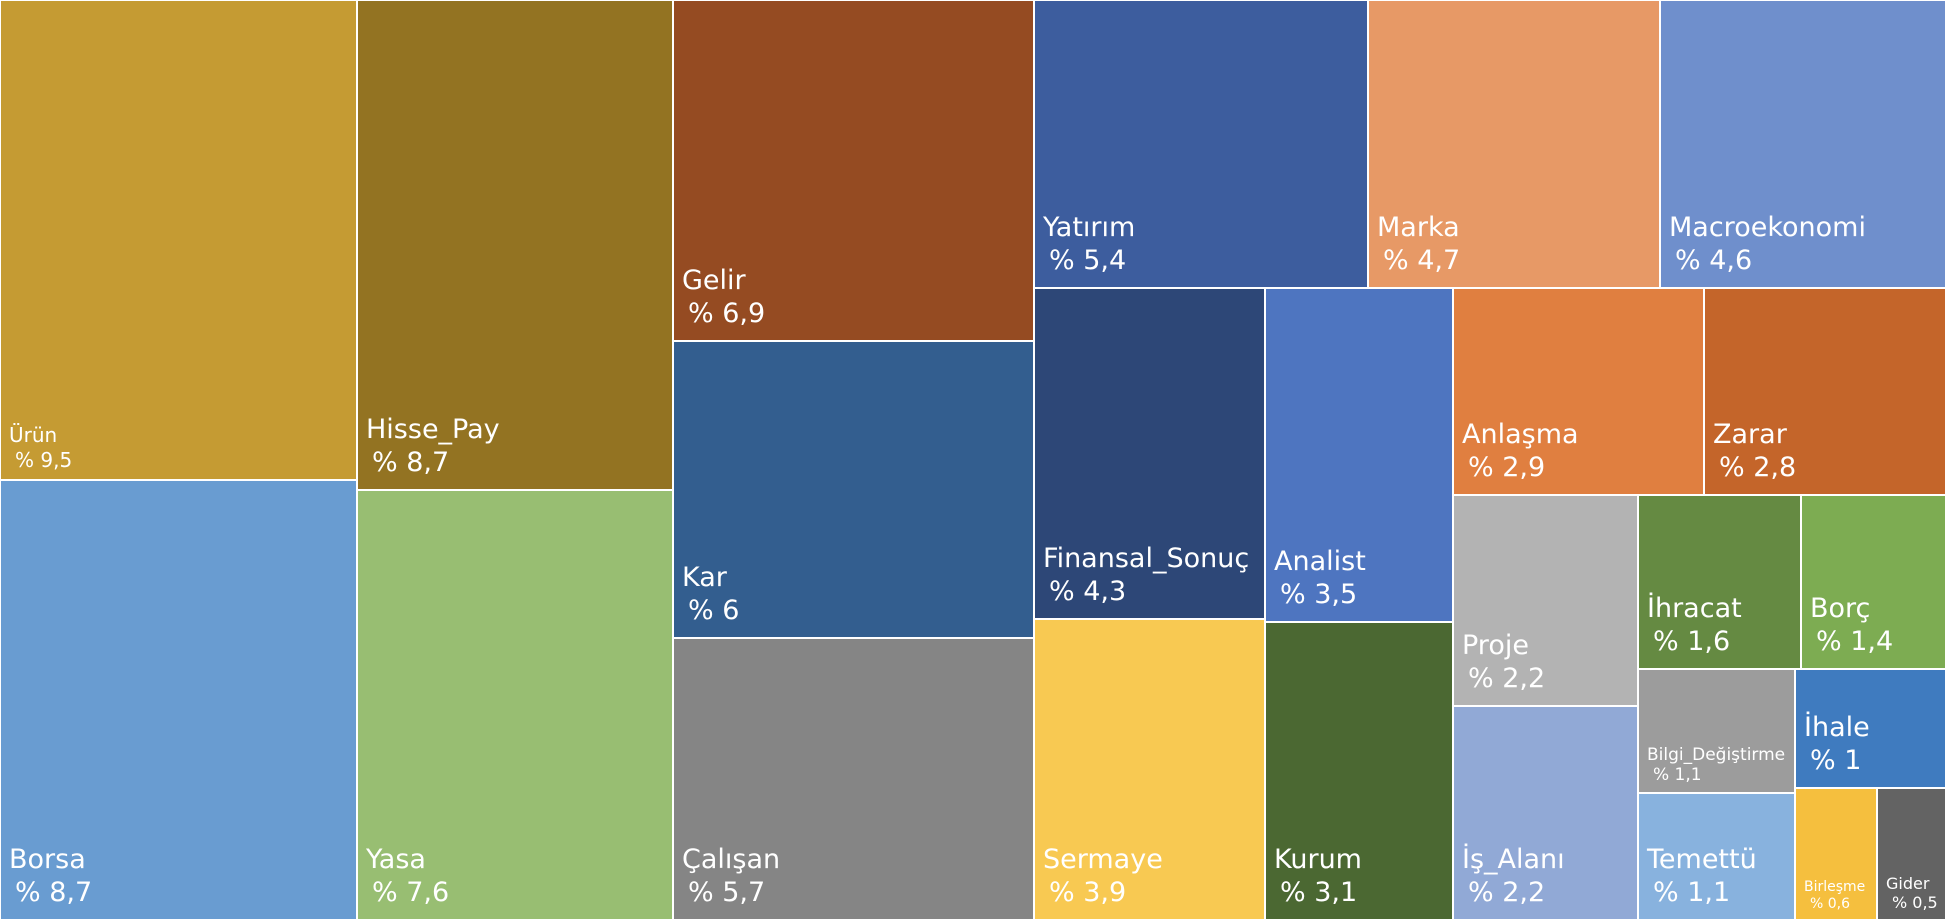  What do you see at coordinates (1320, 562) in the screenshot?
I see `tile-name-label: Analist` at bounding box center [1320, 562].